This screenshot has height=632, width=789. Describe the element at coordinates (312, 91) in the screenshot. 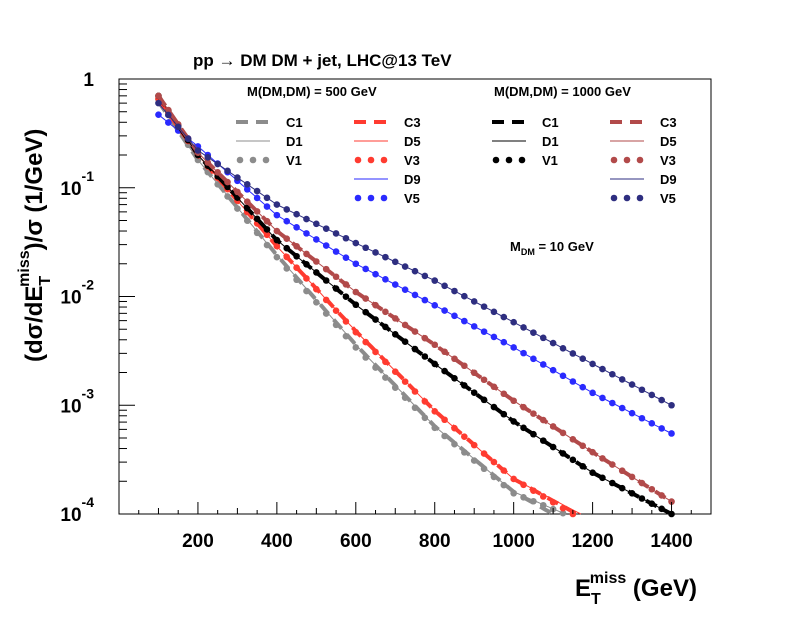

I see `legend-group-500: M(DM,DM) = 500 GeV` at that location.